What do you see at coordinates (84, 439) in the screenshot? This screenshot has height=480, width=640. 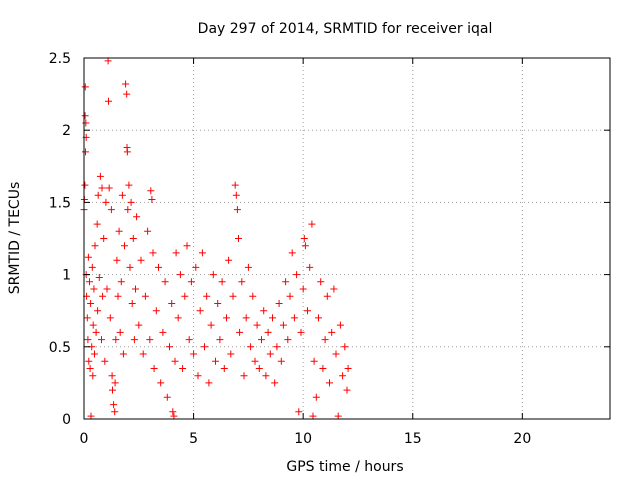 I see `x-tick-label: 0` at bounding box center [84, 439].